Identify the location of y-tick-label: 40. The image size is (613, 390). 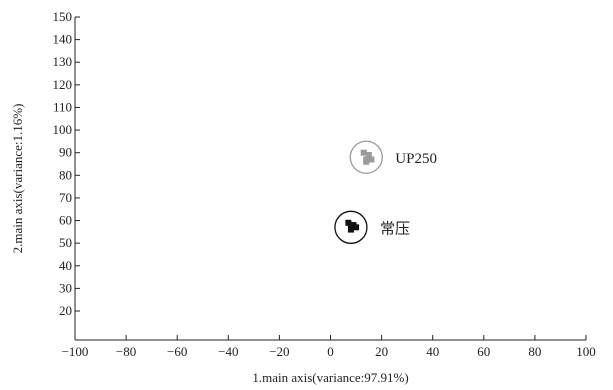
(65, 265).